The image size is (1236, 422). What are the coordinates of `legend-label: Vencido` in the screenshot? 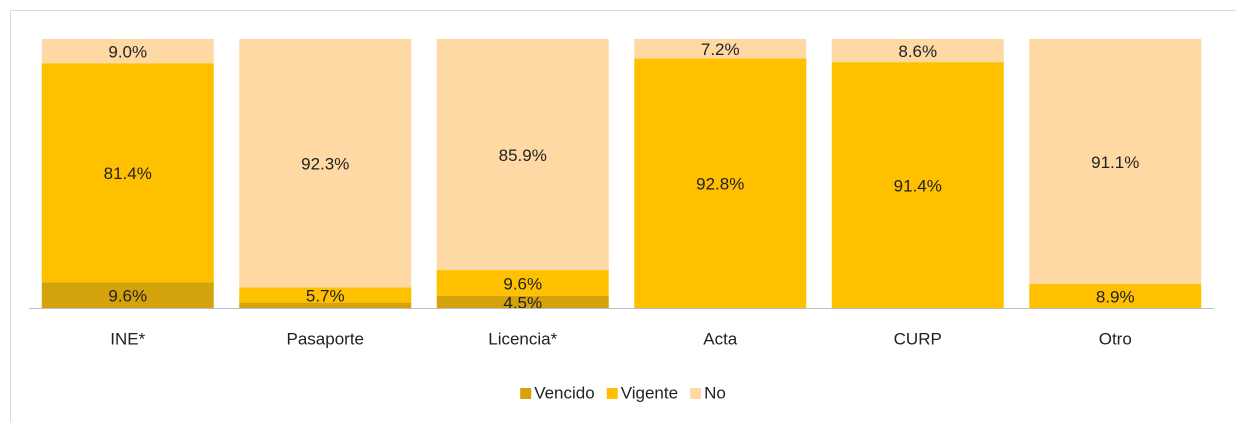 It's located at (564, 392).